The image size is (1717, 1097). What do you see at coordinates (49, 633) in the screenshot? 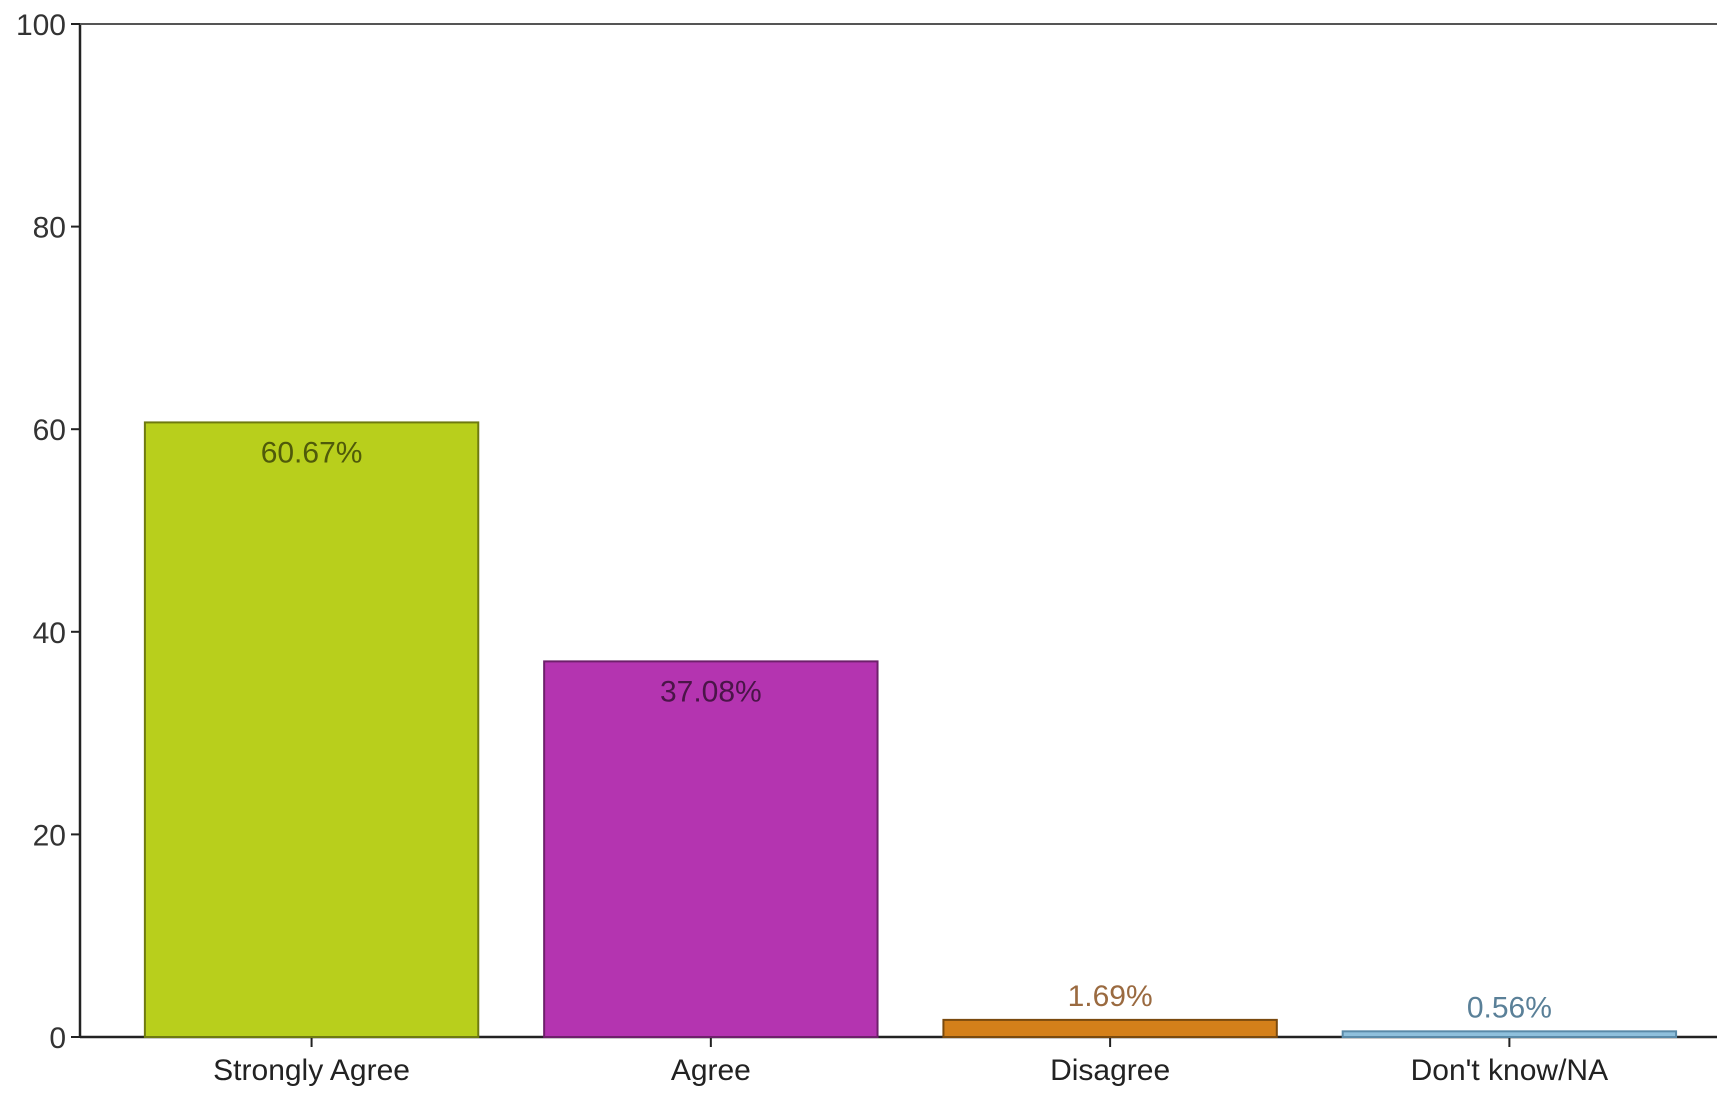
I see `y-tick-label: 40` at bounding box center [49, 633].